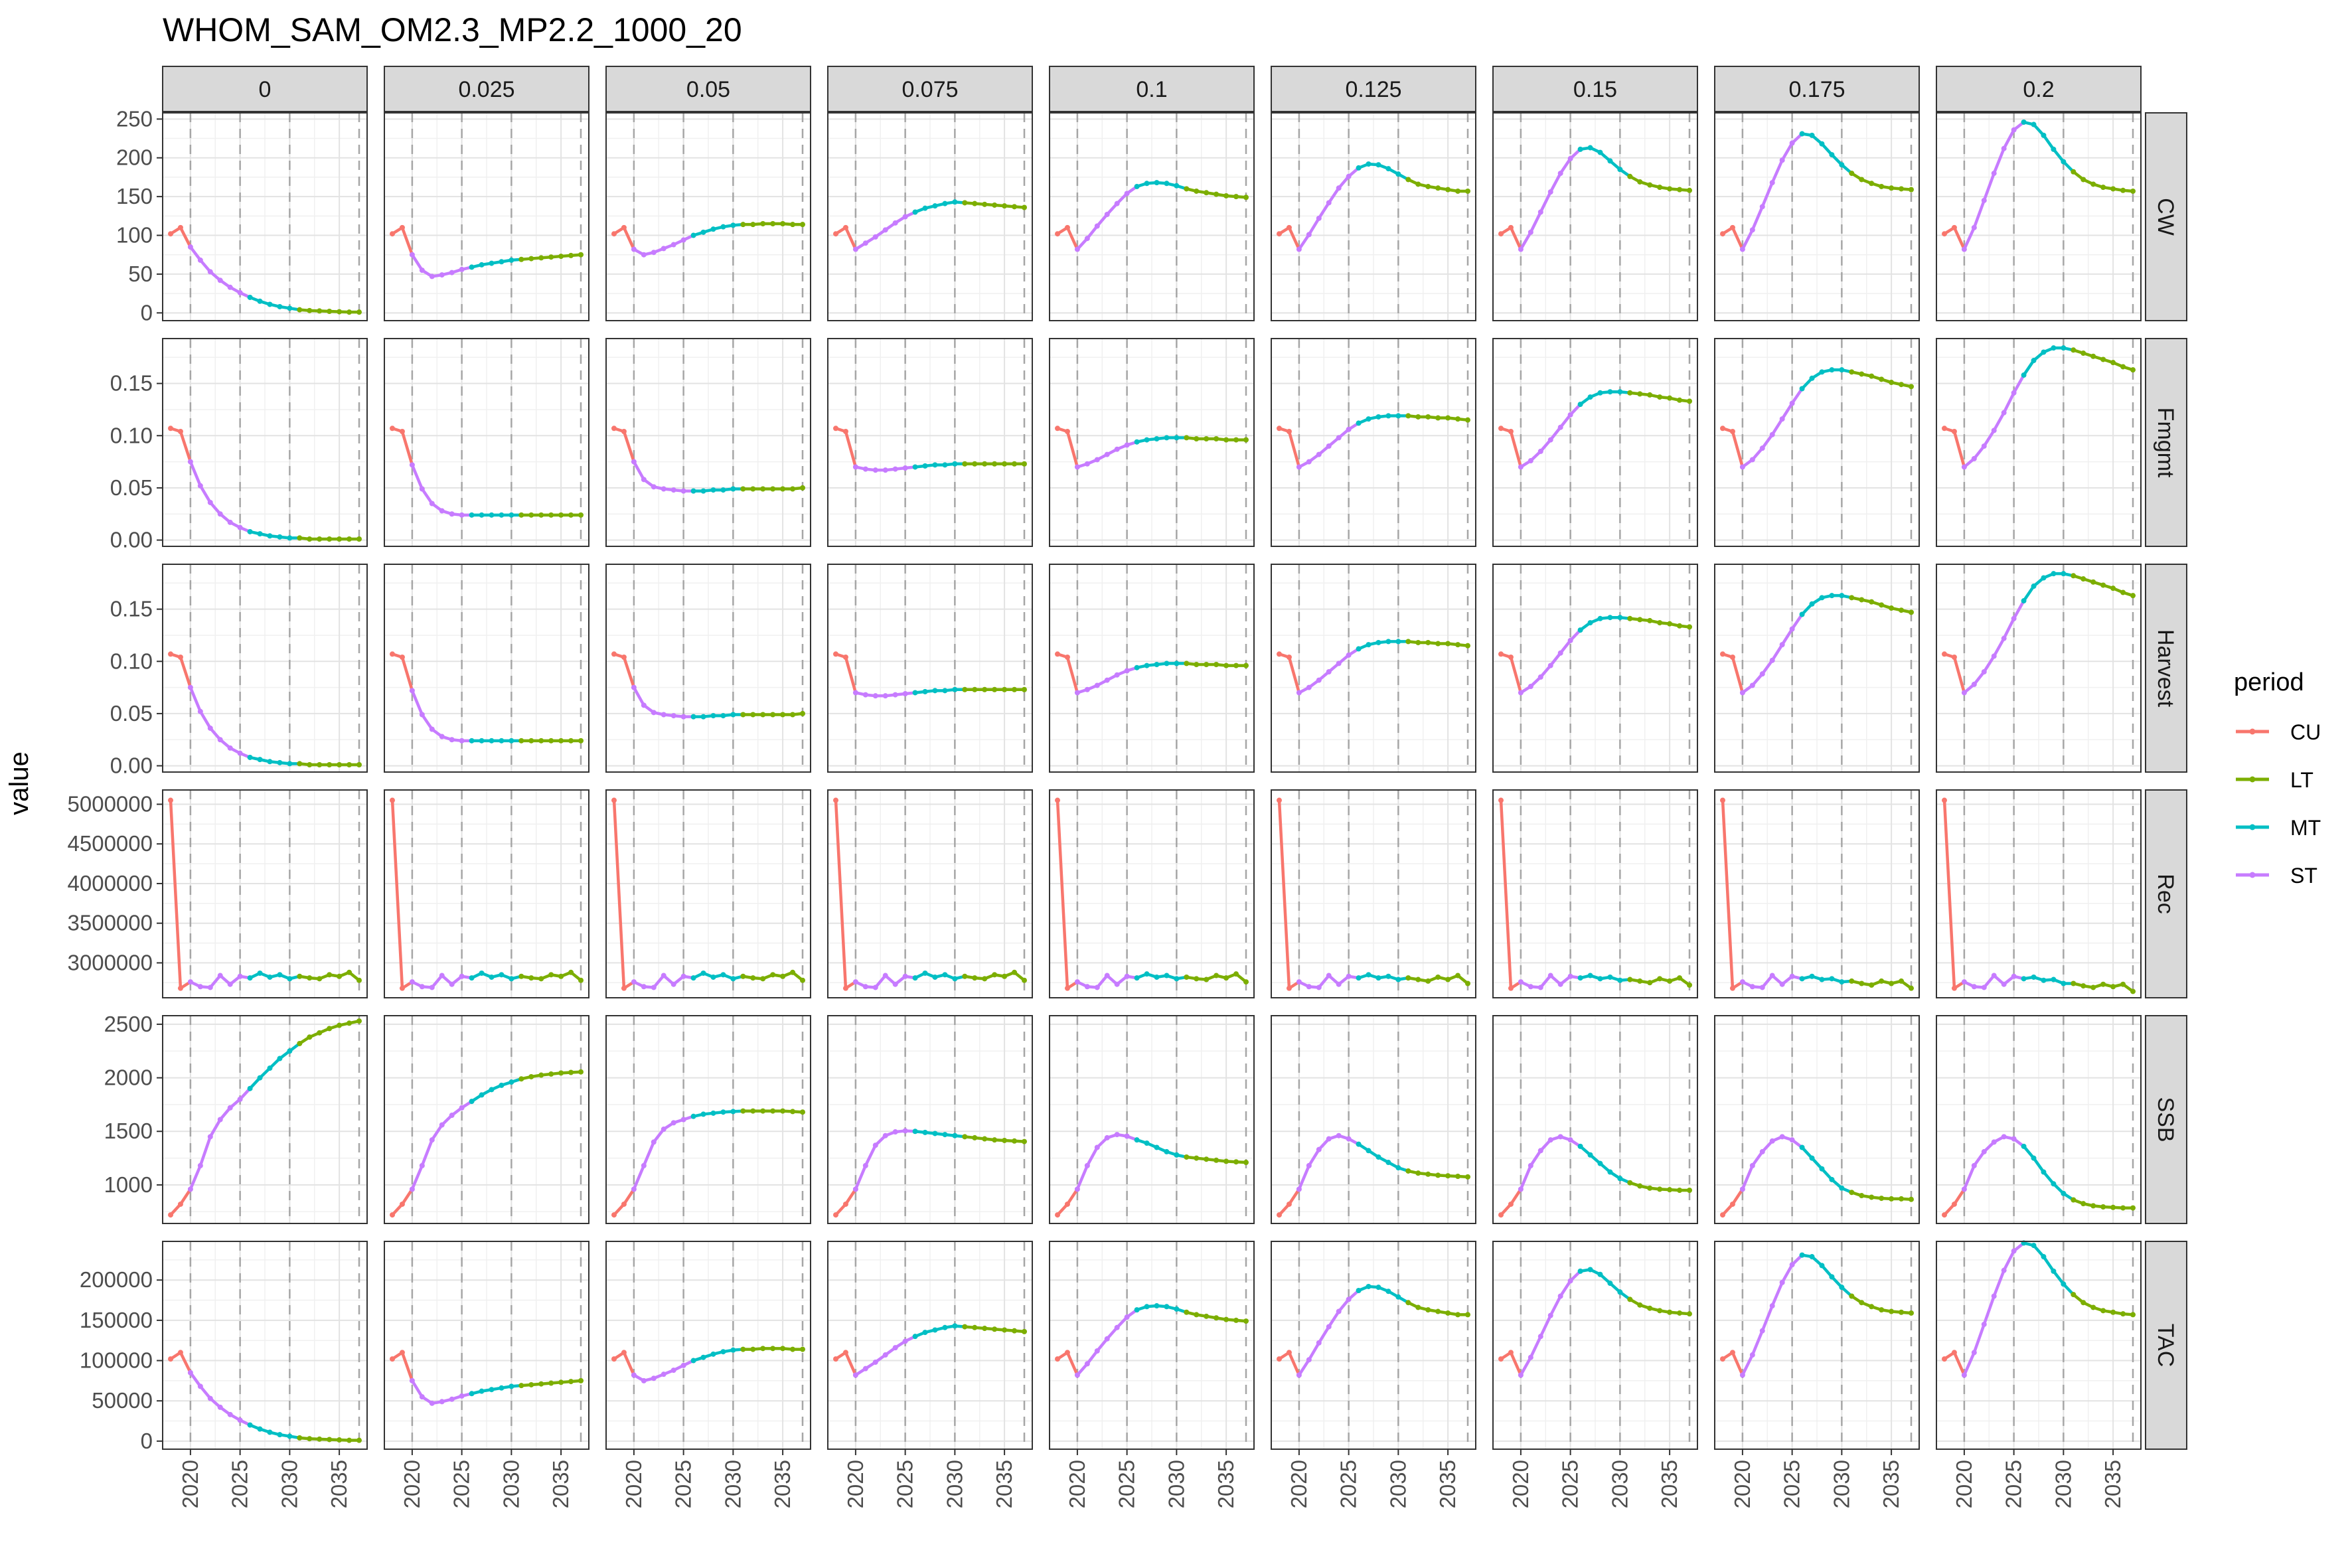 The width and height of the screenshot is (2352, 1568). Describe the element at coordinates (2165, 1345) in the screenshot. I see `strip-label: TAC` at that location.